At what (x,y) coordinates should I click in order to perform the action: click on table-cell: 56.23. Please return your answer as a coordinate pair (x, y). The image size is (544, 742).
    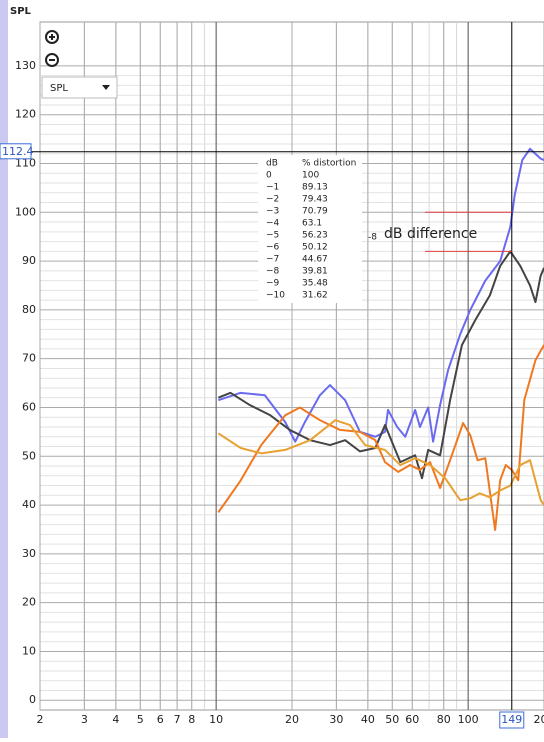
    Looking at the image, I should click on (315, 236).